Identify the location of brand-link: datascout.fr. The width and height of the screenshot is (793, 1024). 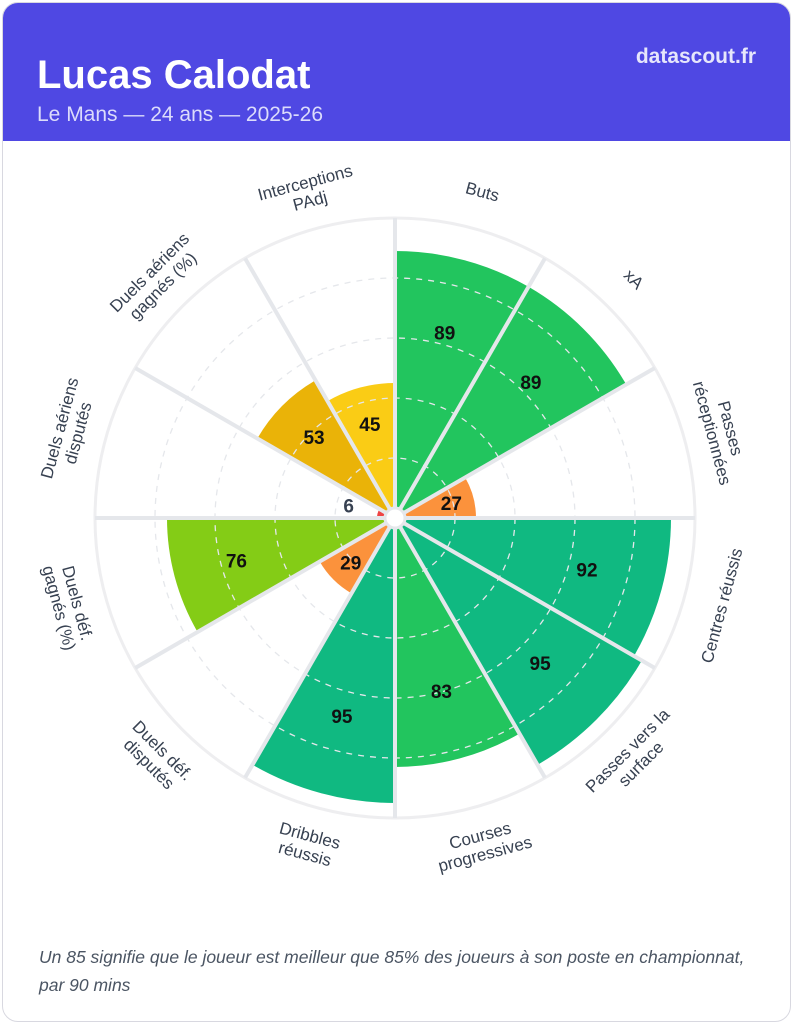
(695, 56).